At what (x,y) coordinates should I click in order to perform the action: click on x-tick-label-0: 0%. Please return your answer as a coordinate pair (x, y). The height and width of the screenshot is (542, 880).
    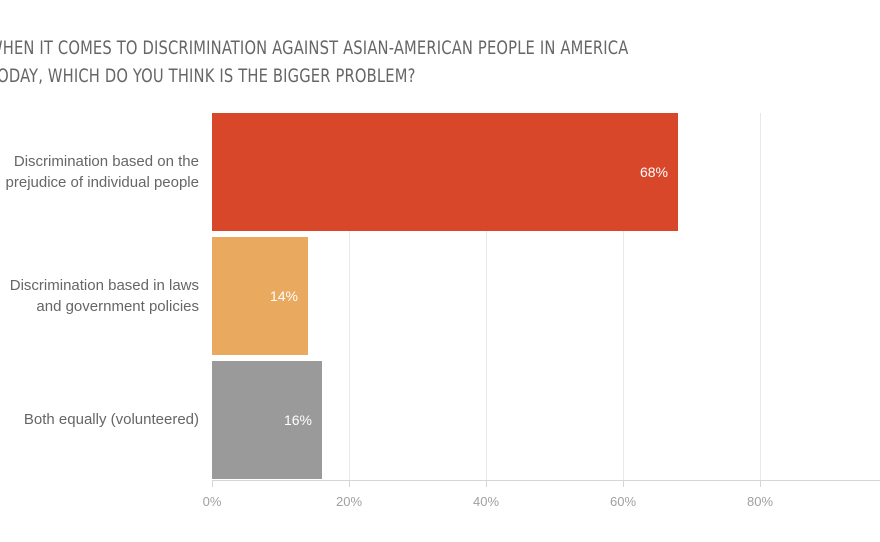
    Looking at the image, I should click on (212, 501).